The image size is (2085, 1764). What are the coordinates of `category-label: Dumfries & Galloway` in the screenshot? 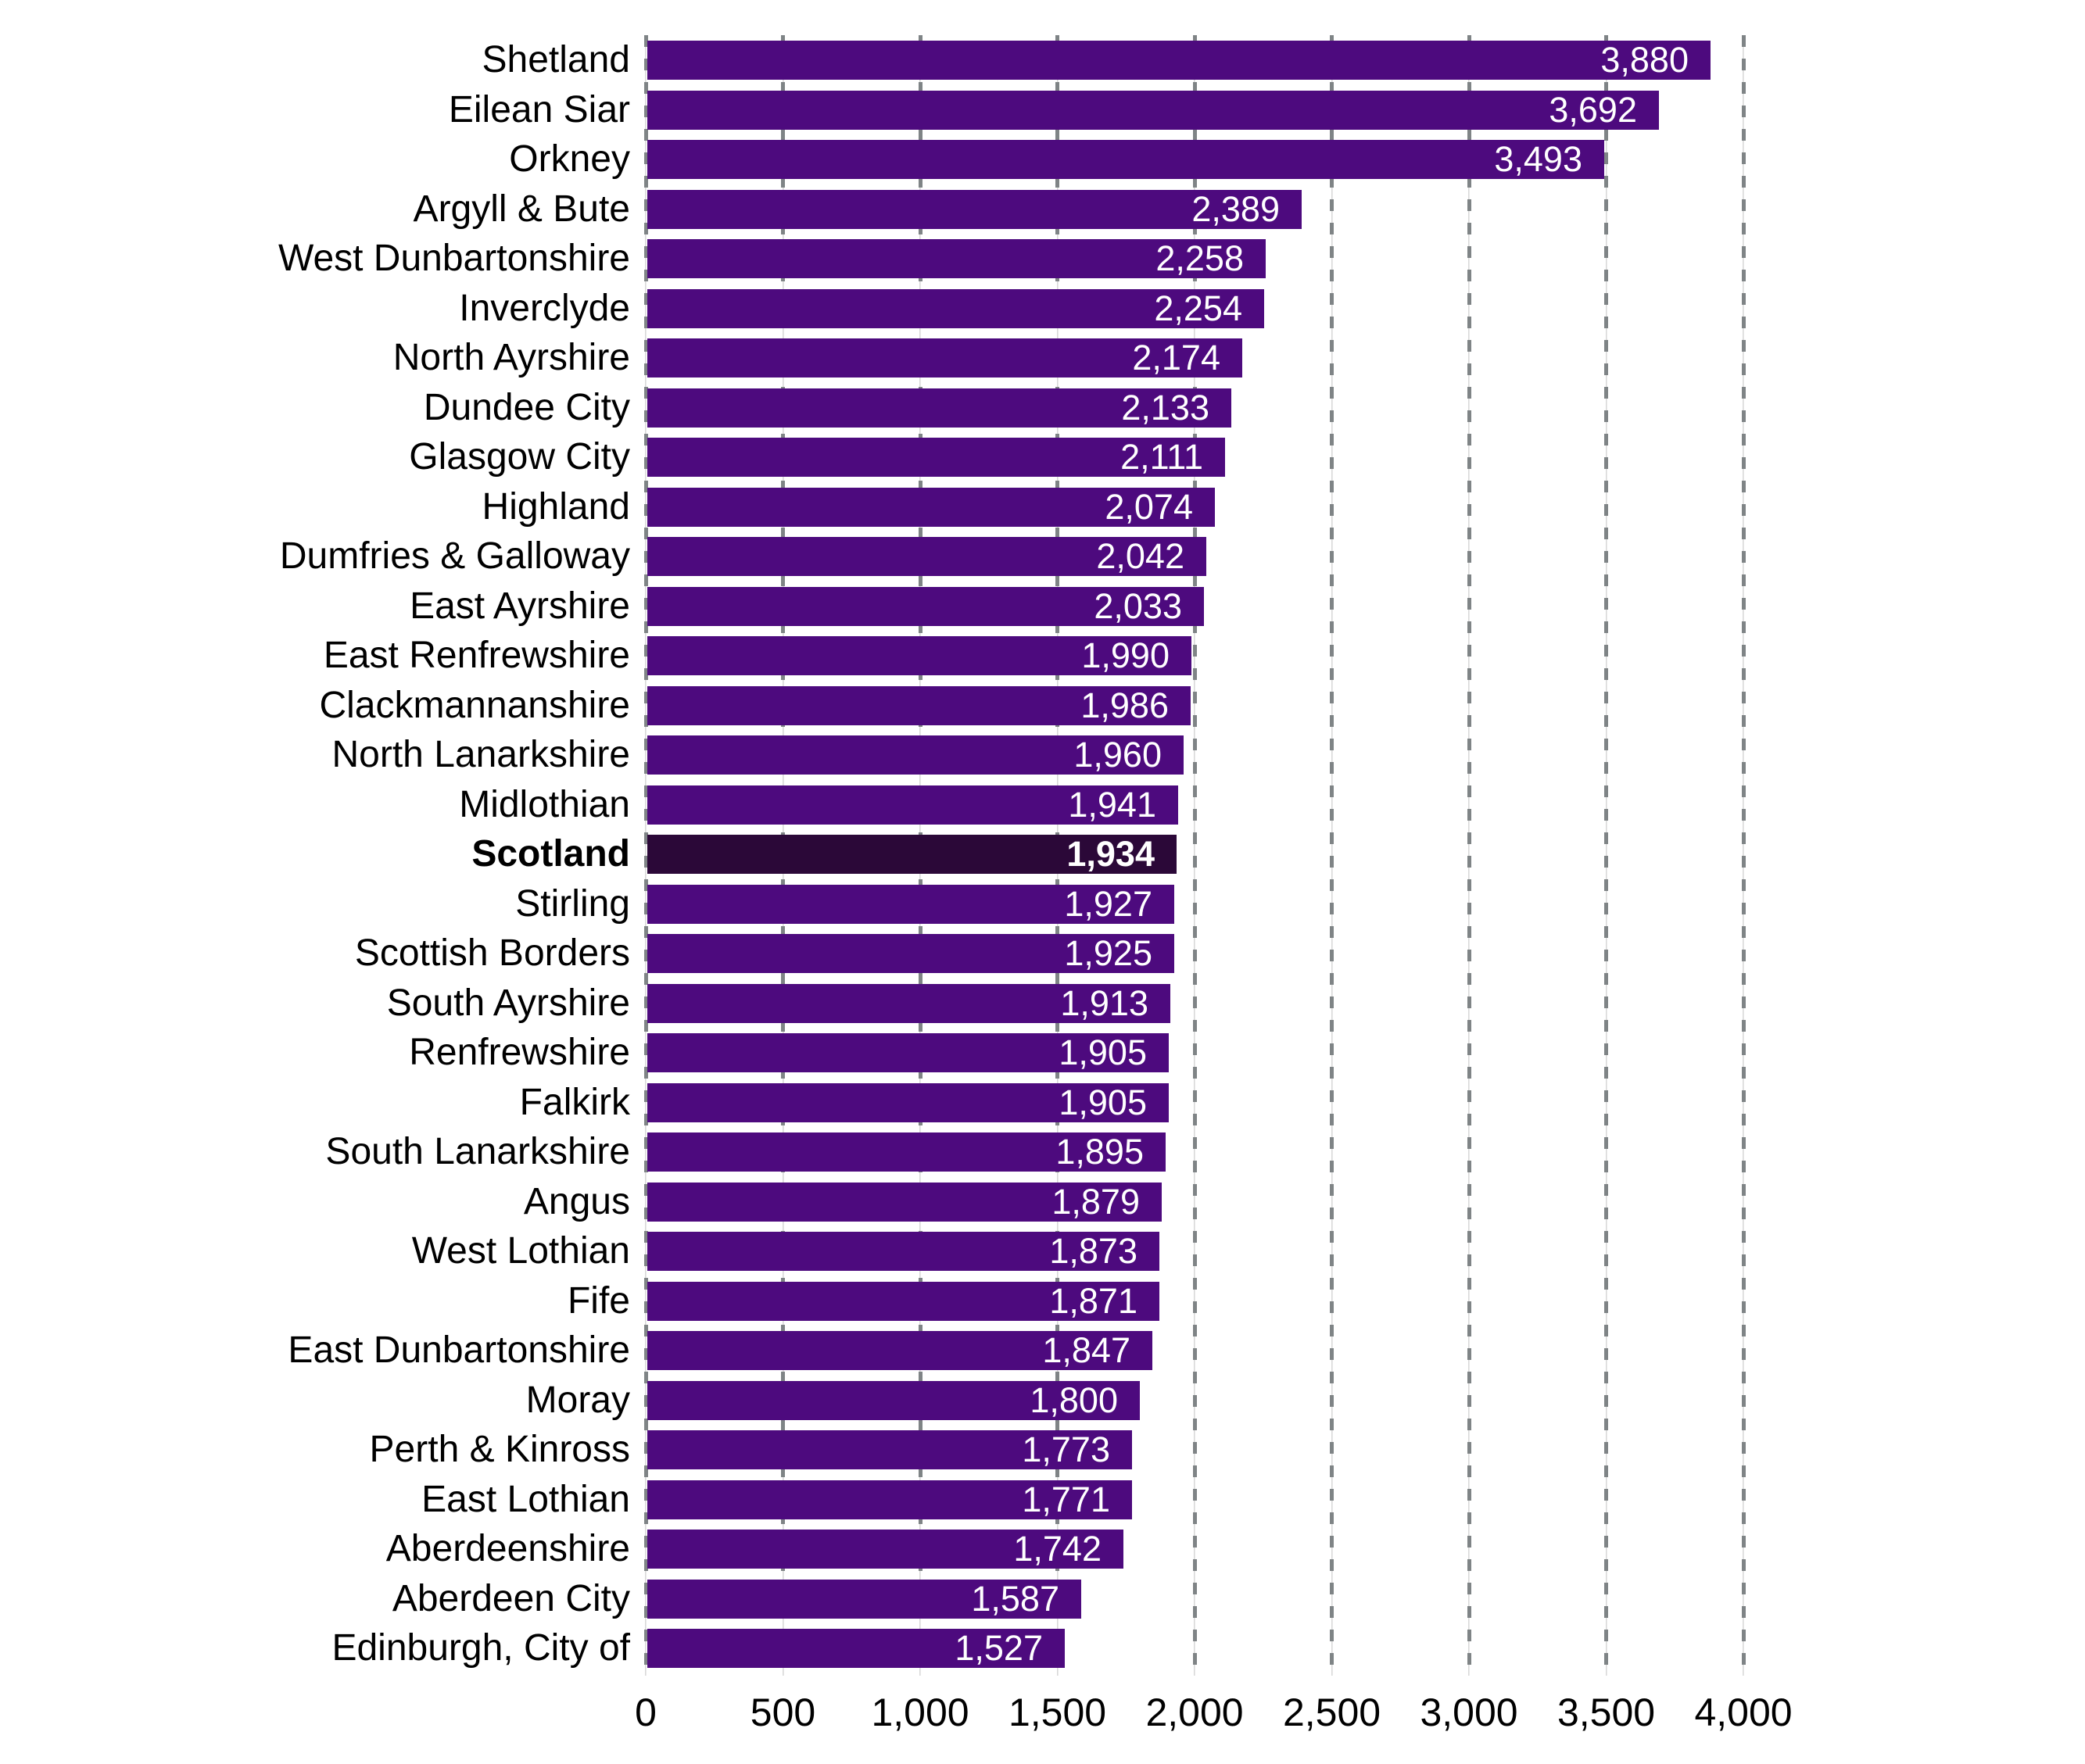 It's located at (454, 556).